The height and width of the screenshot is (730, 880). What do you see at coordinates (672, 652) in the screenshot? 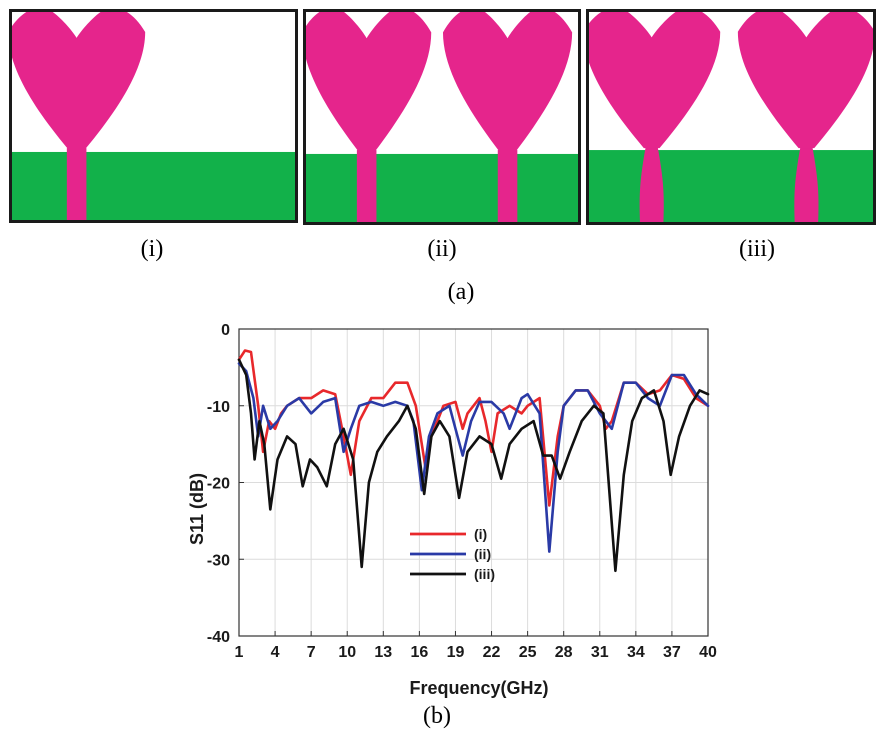
I see `x-tick-label: 37` at bounding box center [672, 652].